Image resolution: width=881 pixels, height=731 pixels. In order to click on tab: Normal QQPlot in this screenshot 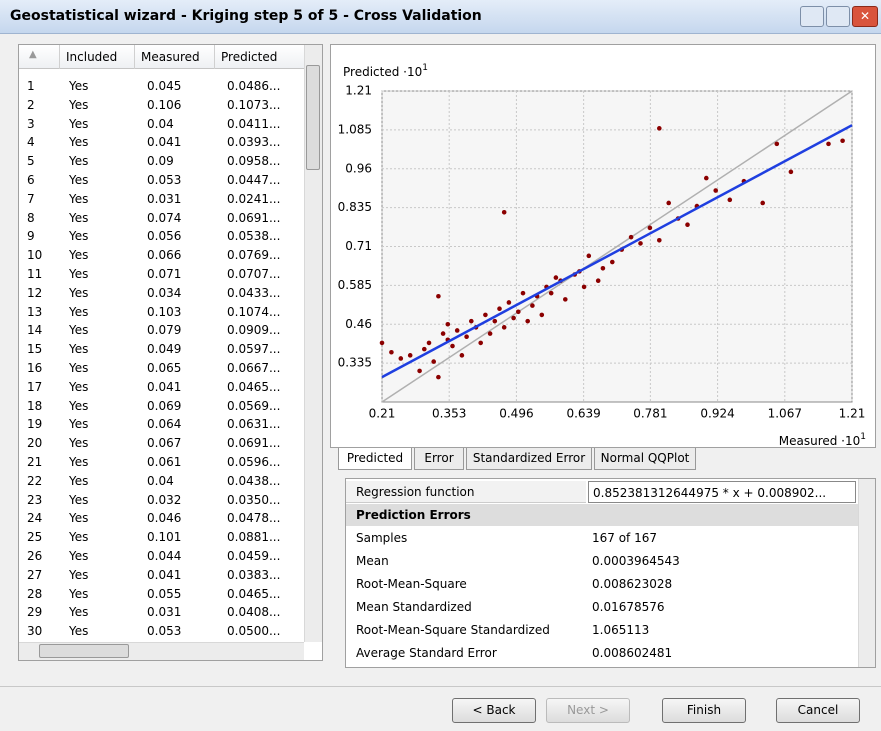, I will do `click(645, 459)`.